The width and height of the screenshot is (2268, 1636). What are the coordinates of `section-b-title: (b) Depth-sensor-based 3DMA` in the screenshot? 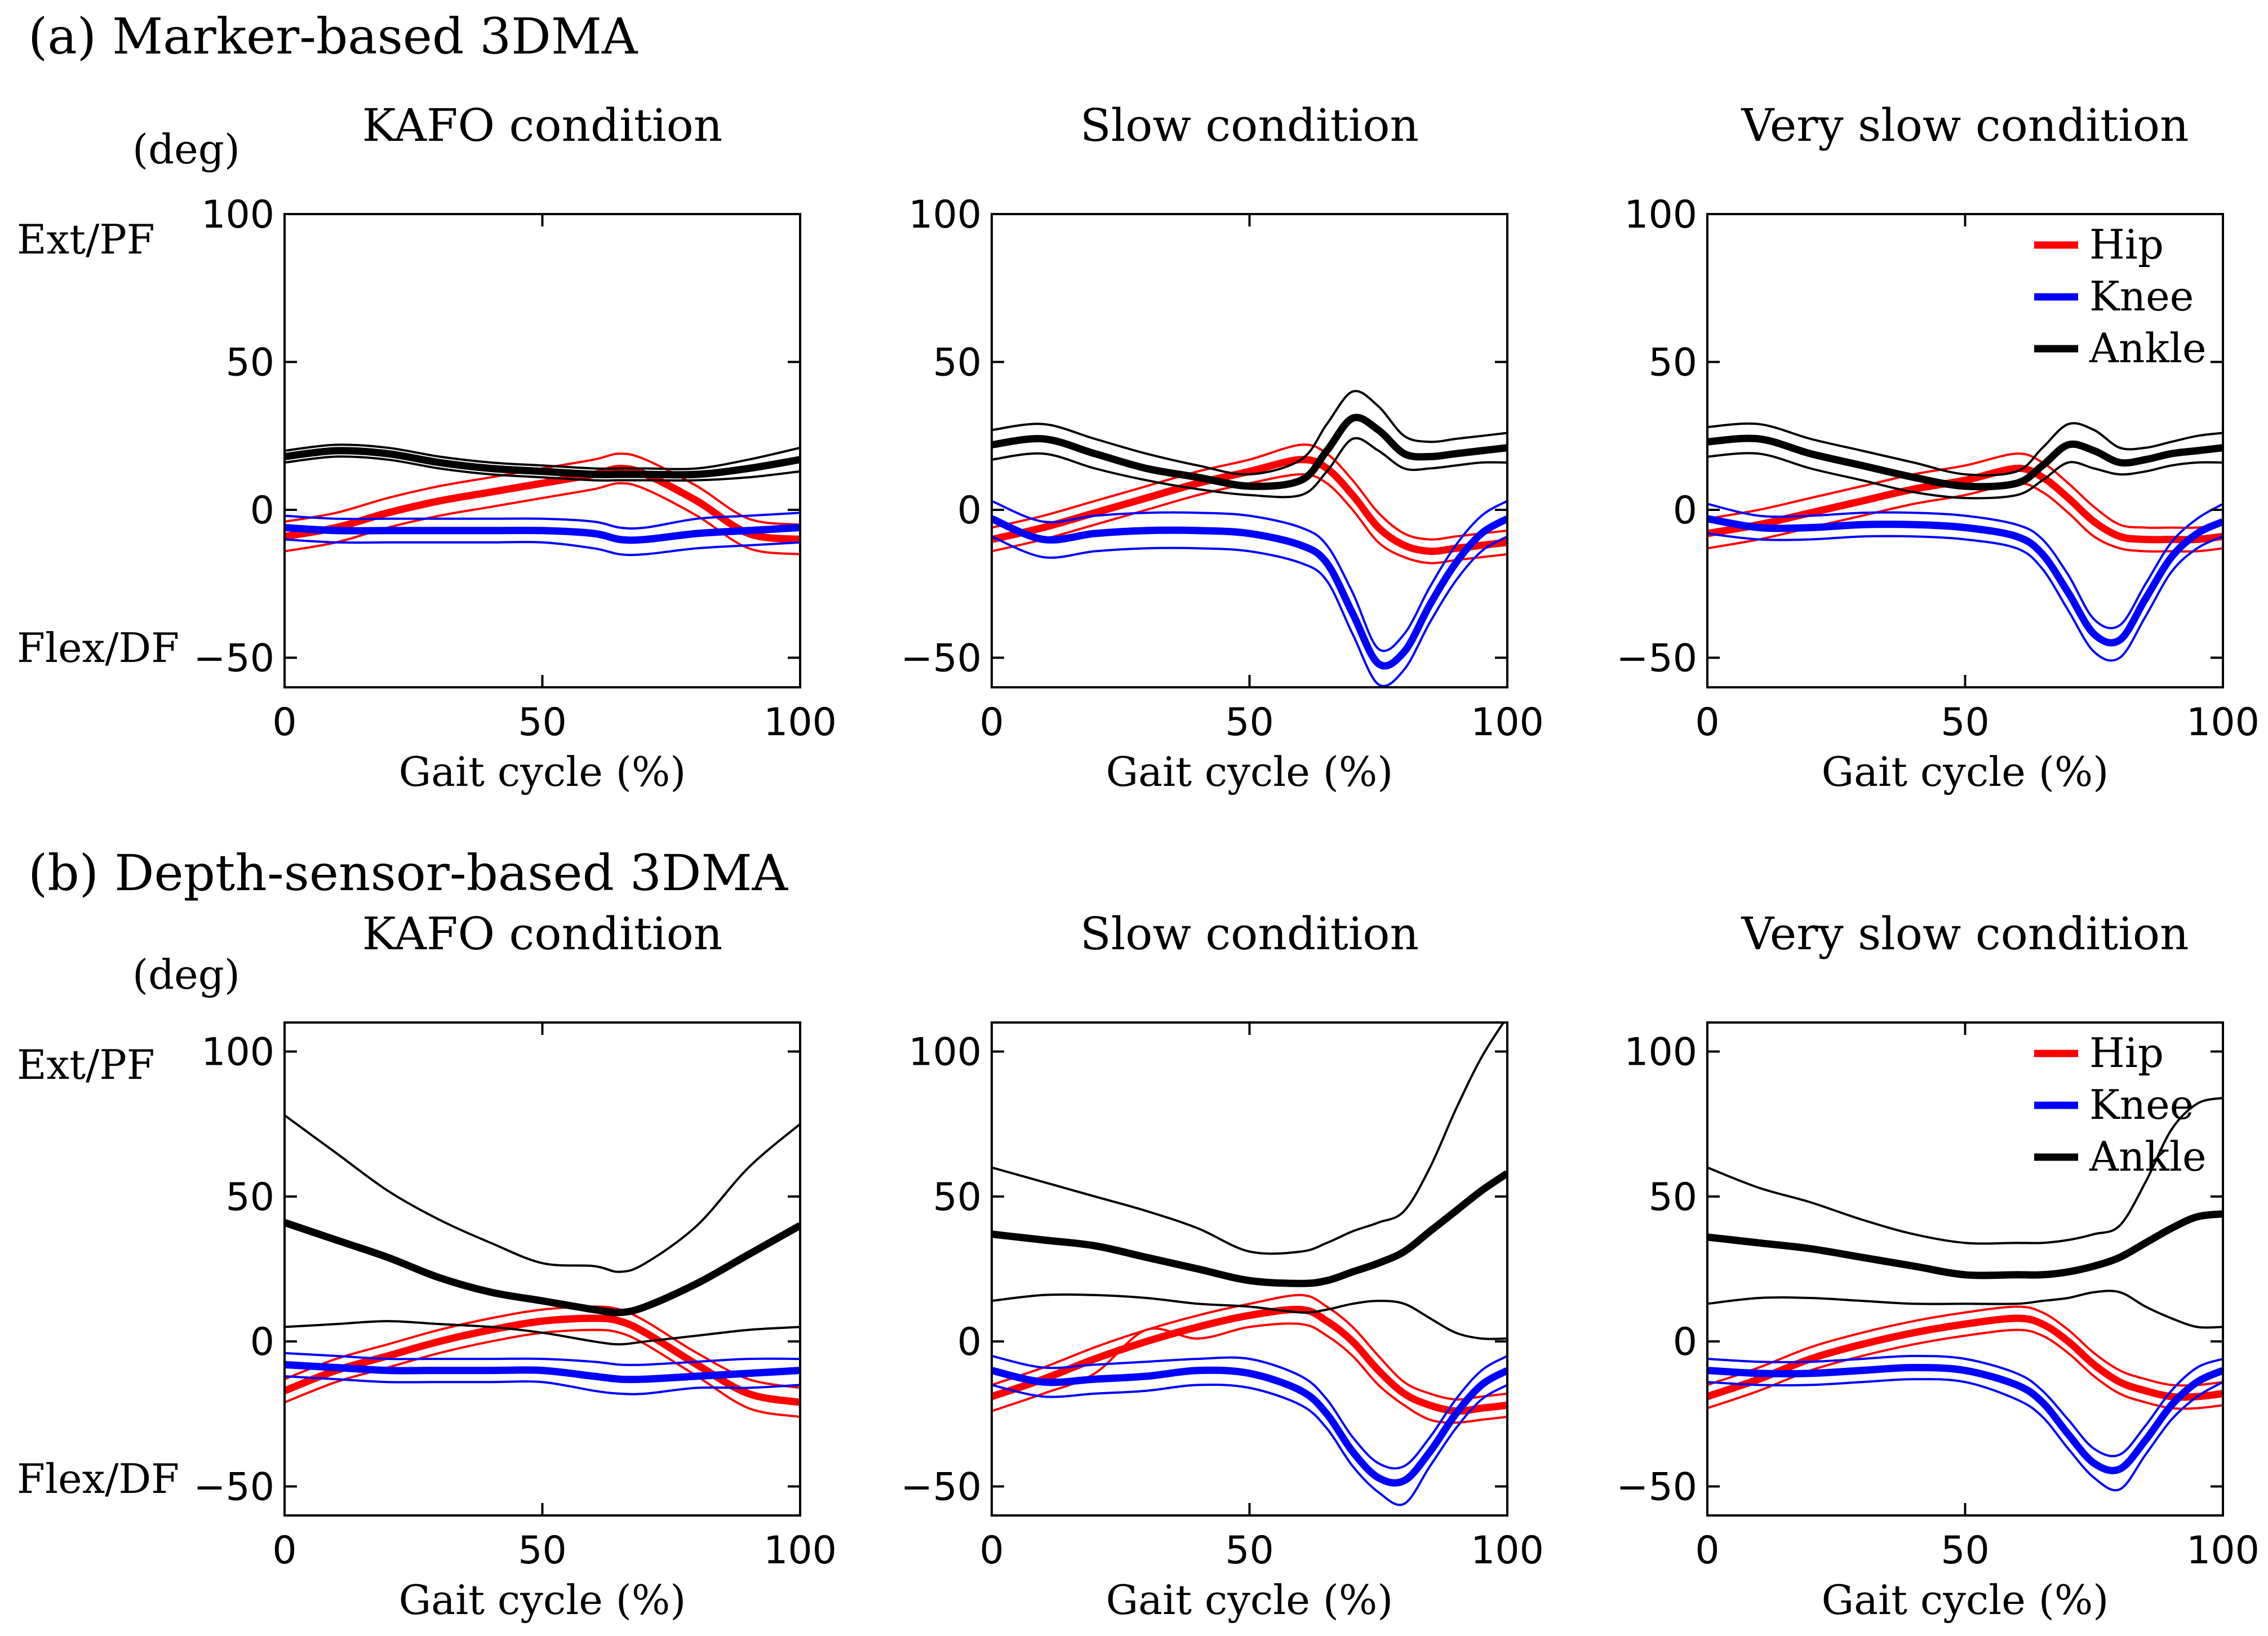 It's located at (409, 873).